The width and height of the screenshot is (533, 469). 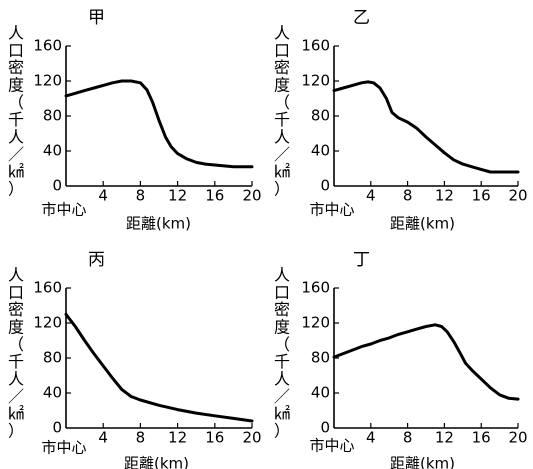 I want to click on panel-title: 甲, so click(x=96, y=18).